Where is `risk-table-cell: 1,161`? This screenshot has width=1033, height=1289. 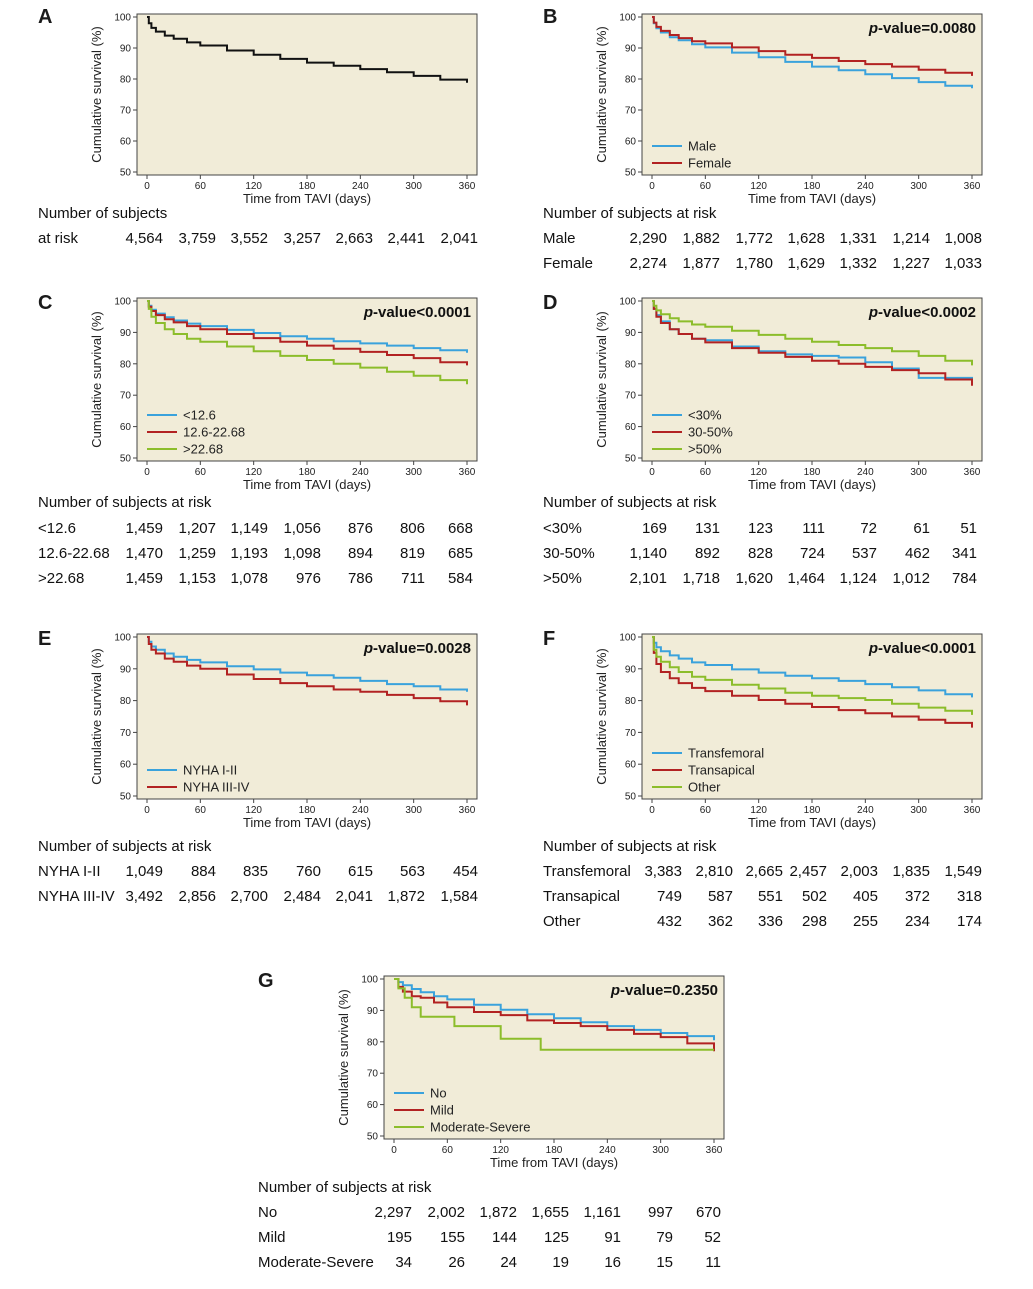 risk-table-cell: 1,161 is located at coordinates (602, 1212).